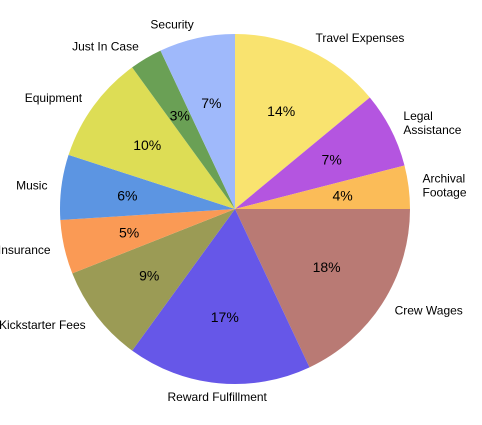 The width and height of the screenshot is (482, 425). Describe the element at coordinates (54, 98) in the screenshot. I see `slice-category-label: Equipment` at that location.